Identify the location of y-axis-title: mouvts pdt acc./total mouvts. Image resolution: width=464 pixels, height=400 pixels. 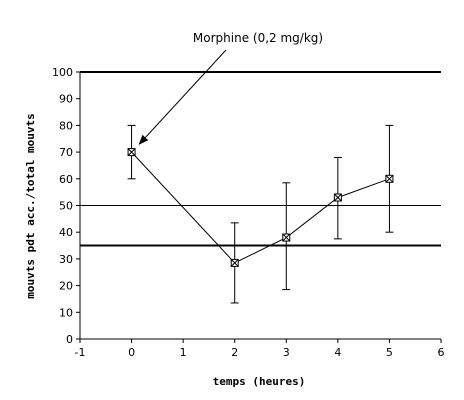
(30, 205).